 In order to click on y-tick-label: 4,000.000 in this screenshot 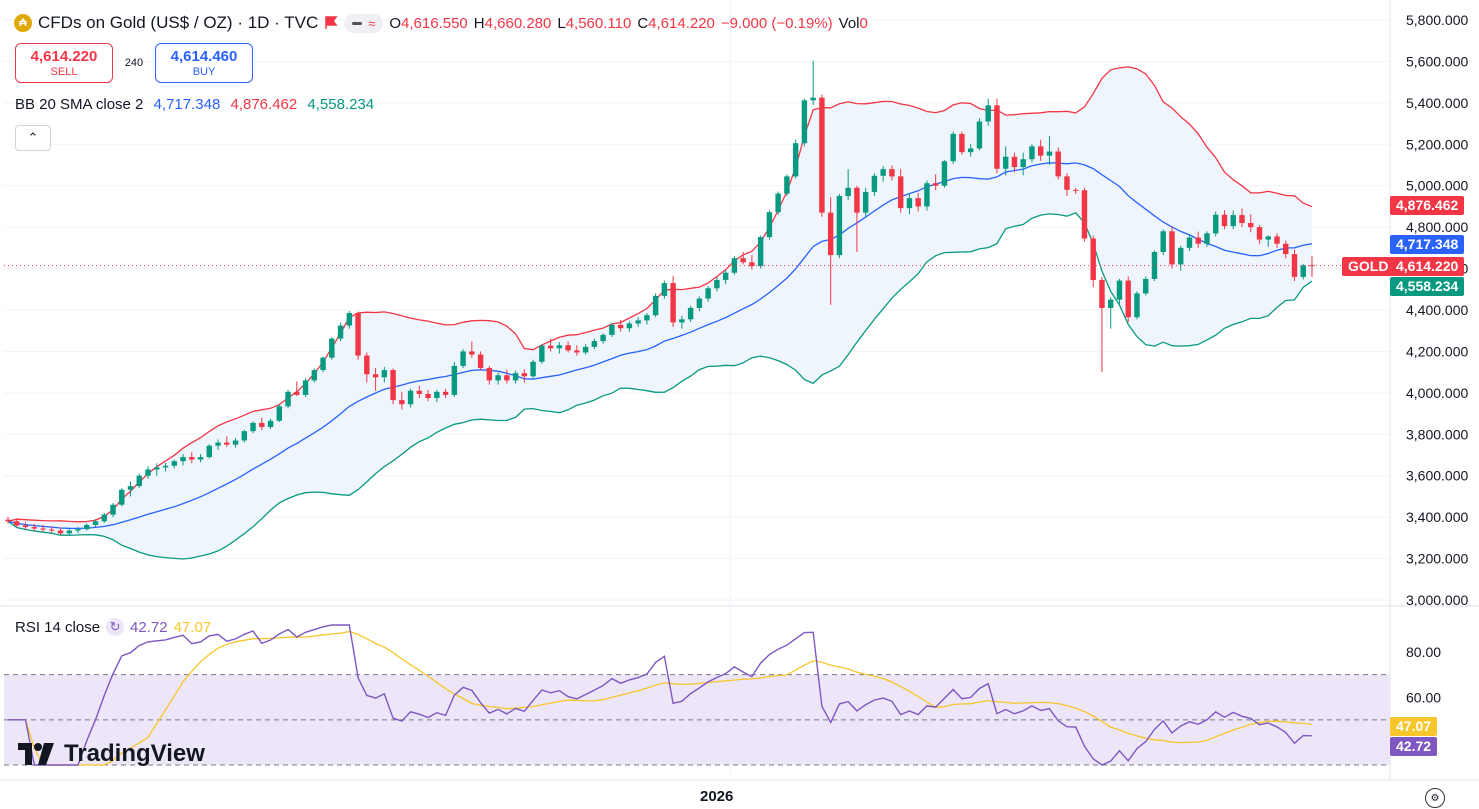, I will do `click(1437, 393)`.